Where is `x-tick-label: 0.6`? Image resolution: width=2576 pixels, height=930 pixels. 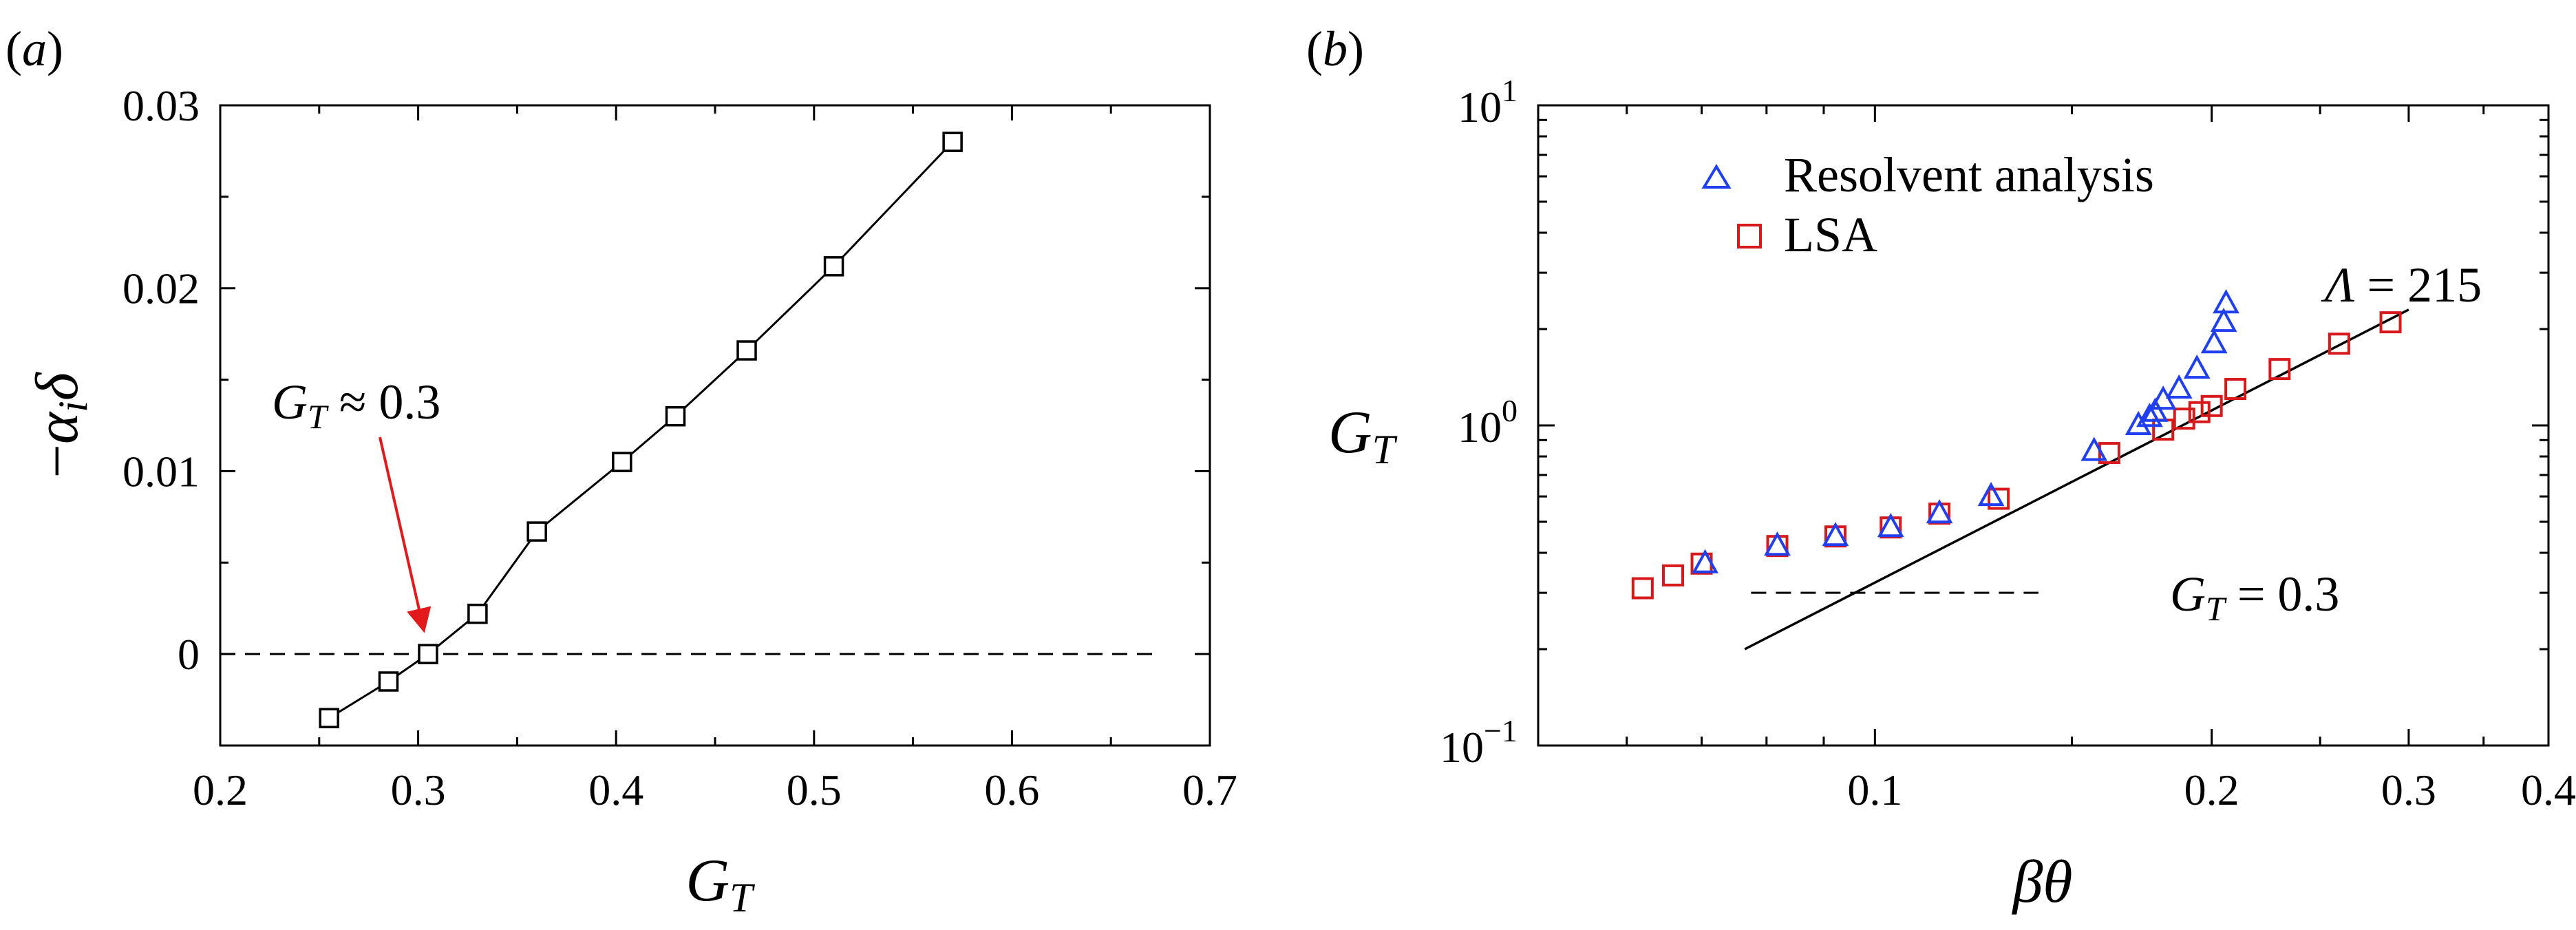
x-tick-label: 0.6 is located at coordinates (1011, 789).